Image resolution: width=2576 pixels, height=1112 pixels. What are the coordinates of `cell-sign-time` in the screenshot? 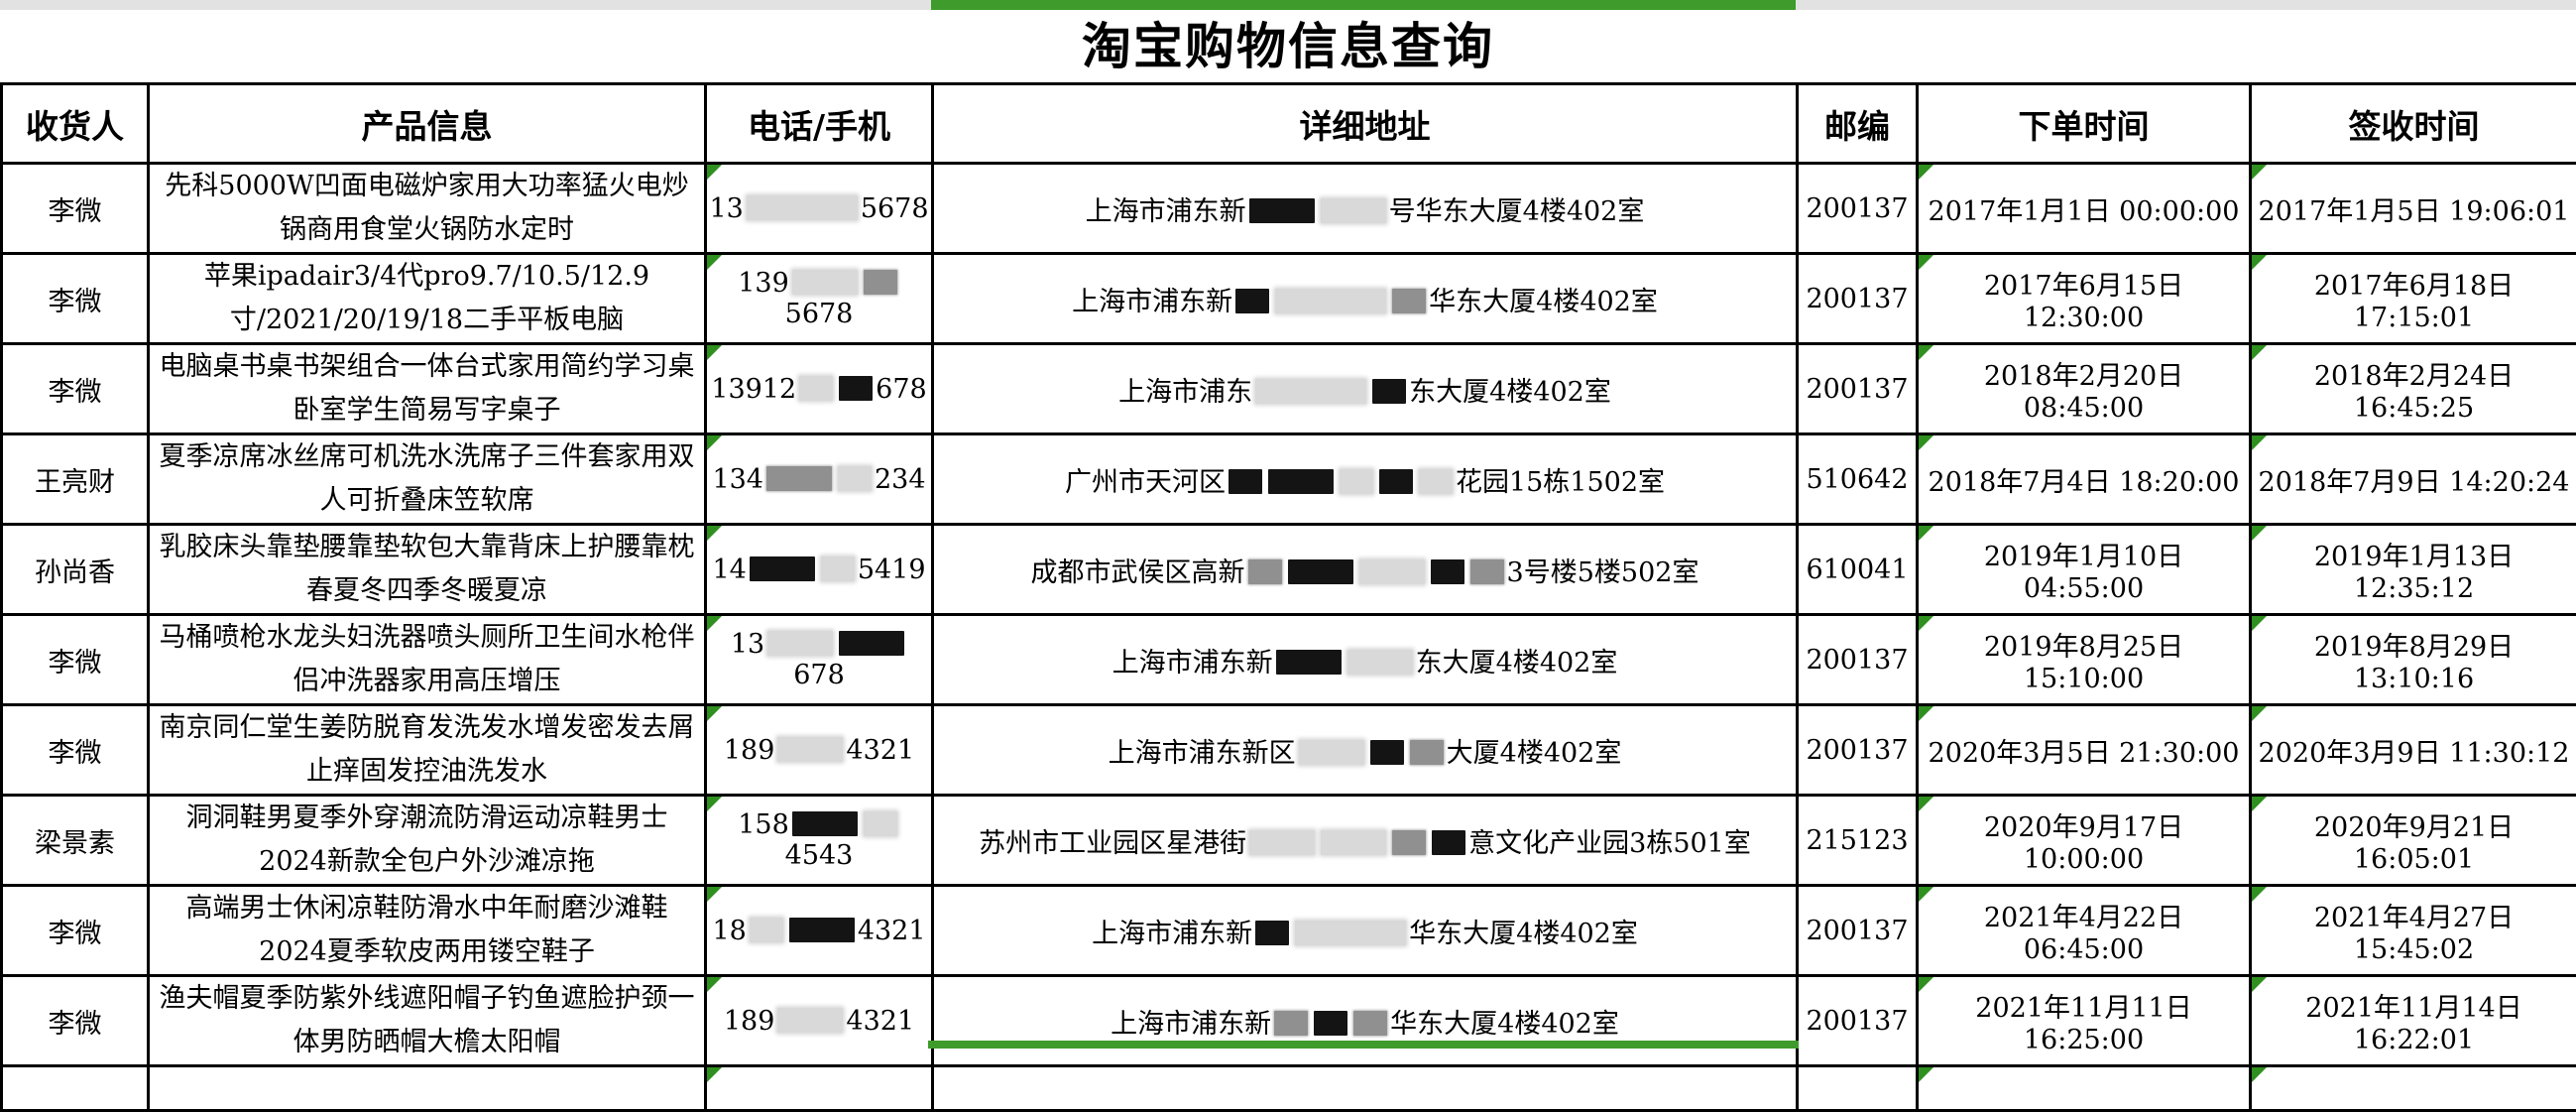 It's located at (2413, 1088).